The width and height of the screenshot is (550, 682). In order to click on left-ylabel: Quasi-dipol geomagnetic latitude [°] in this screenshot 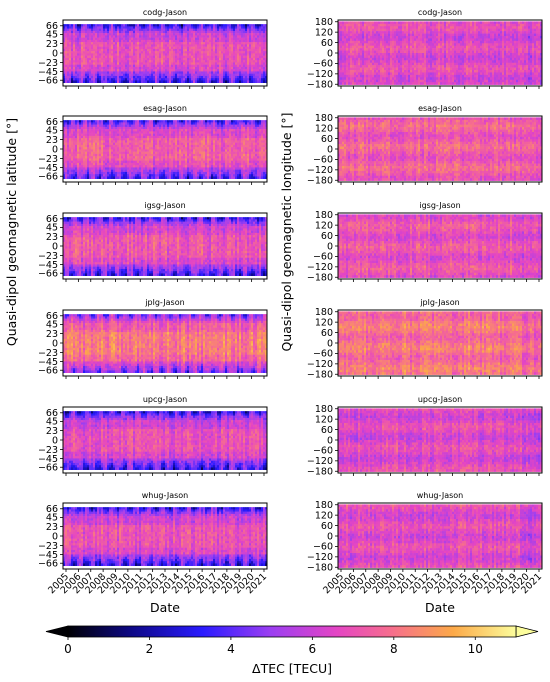, I will do `click(11, 232)`.